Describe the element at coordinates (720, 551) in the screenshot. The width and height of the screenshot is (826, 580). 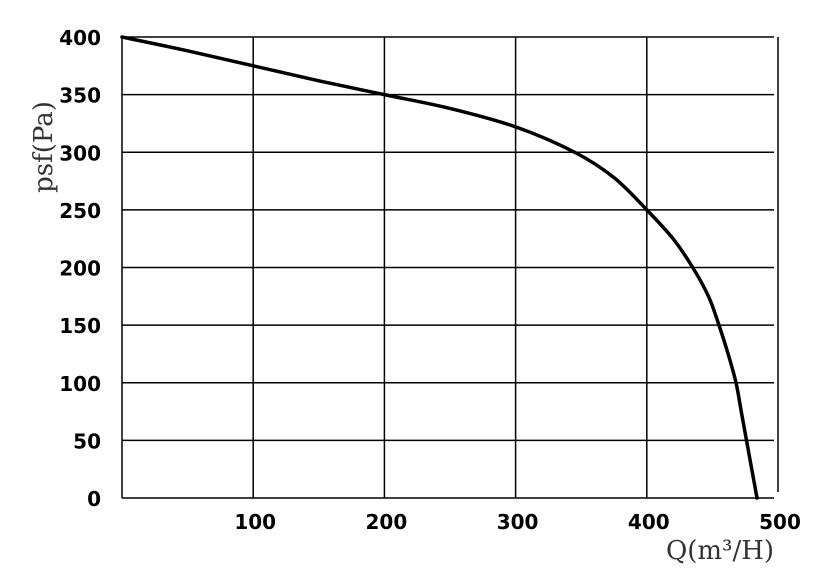
I see `x-axis-label: Q(m³/H)` at that location.